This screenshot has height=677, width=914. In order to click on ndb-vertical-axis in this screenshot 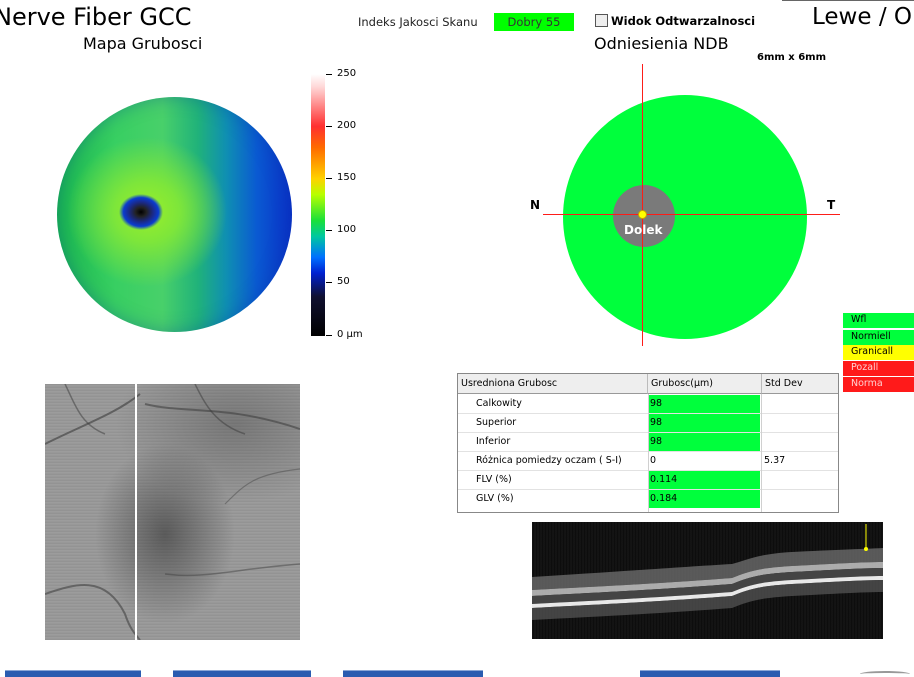, I will do `click(642, 205)`.